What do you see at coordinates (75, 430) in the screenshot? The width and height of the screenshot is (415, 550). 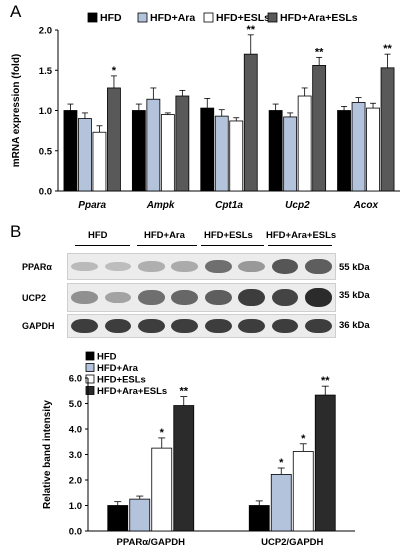 I see `y-tick-label: 4.0` at bounding box center [75, 430].